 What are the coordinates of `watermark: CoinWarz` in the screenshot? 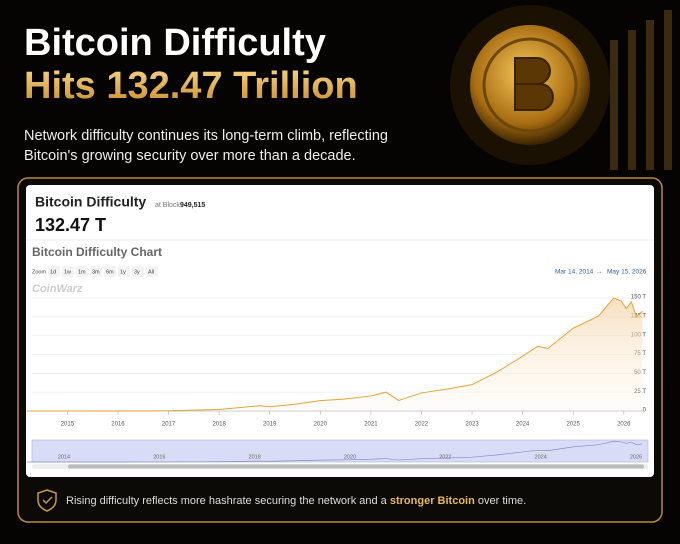 It's located at (57, 289).